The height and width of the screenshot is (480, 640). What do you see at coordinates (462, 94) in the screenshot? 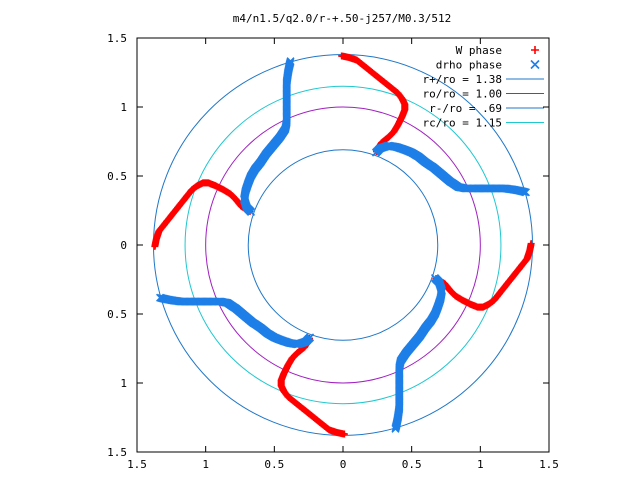
I see `legend-label-3: ro/ro = 1.00` at bounding box center [462, 94].